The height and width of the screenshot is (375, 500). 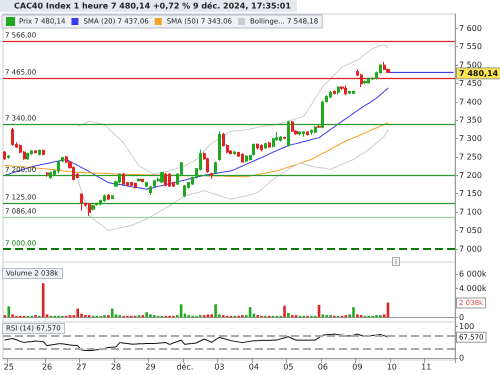 What do you see at coordinates (470, 28) in the screenshot?
I see `y-tick-label: 7 600` at bounding box center [470, 28].